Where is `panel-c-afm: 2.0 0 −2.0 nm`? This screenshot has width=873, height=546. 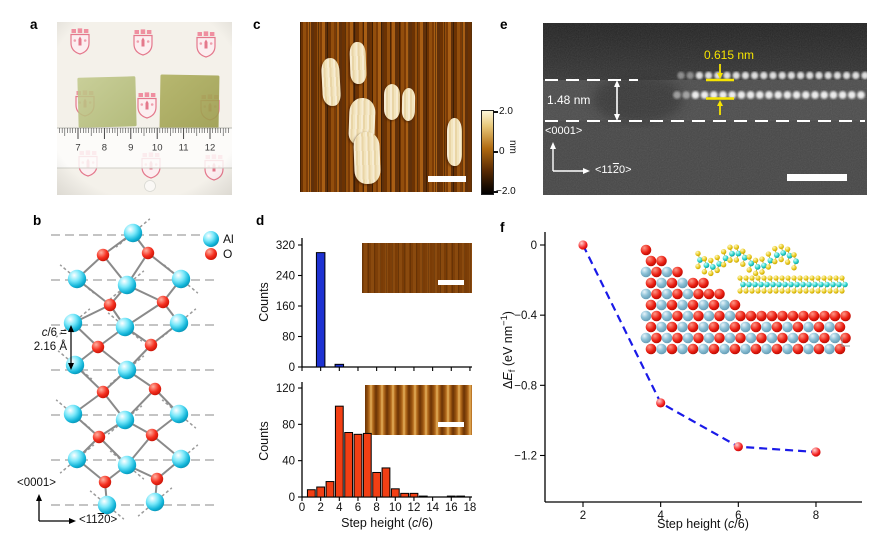 panel-c-afm: 2.0 0 −2.0 nm is located at coordinates (417, 109).